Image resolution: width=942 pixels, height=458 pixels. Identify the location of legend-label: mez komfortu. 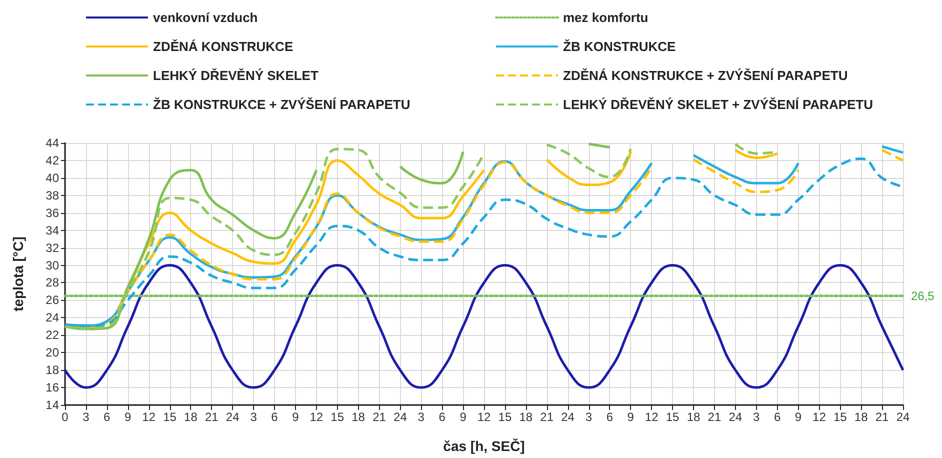
(605, 17).